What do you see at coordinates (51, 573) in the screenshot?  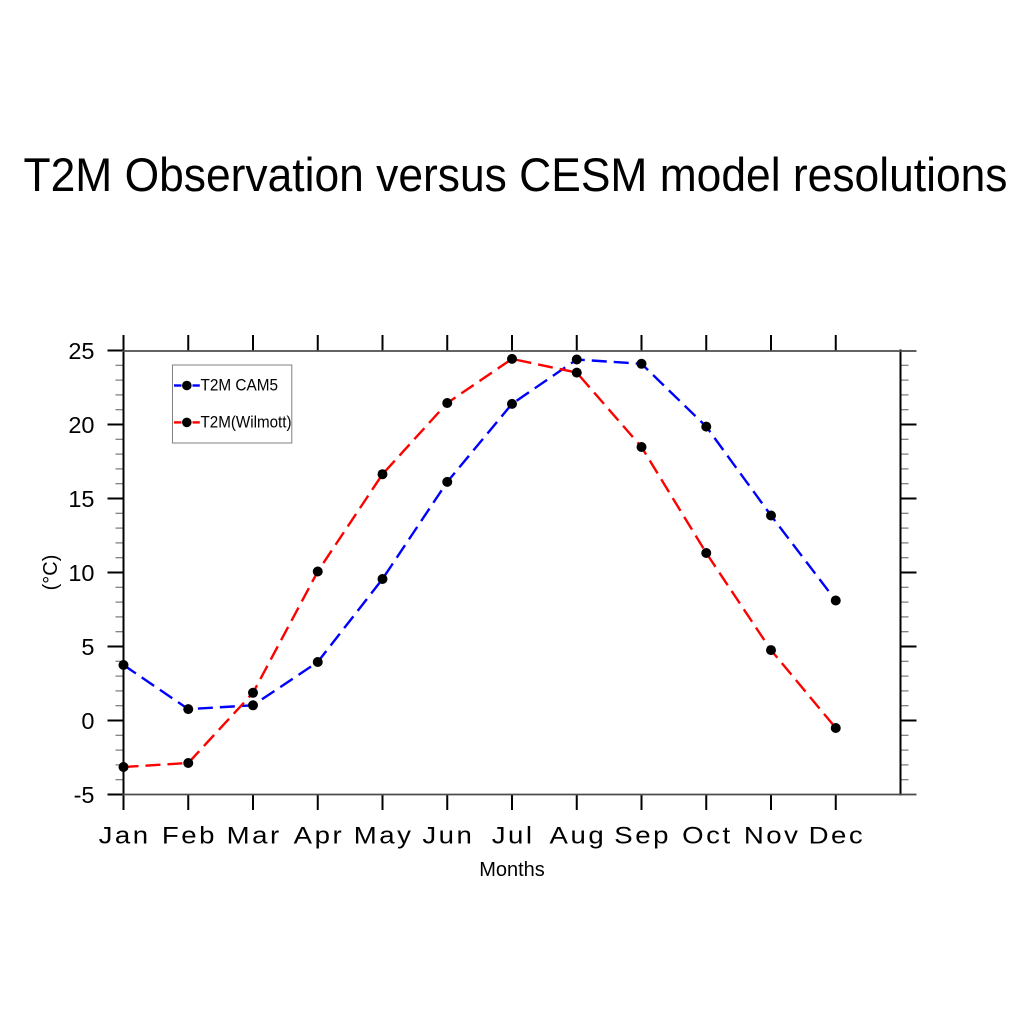 I see `svg-text: (°C)` at bounding box center [51, 573].